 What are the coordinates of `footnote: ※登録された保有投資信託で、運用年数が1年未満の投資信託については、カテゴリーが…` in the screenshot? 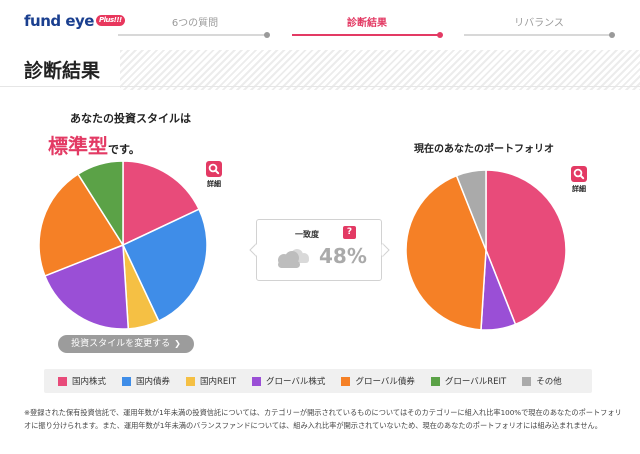 It's located at (323, 419).